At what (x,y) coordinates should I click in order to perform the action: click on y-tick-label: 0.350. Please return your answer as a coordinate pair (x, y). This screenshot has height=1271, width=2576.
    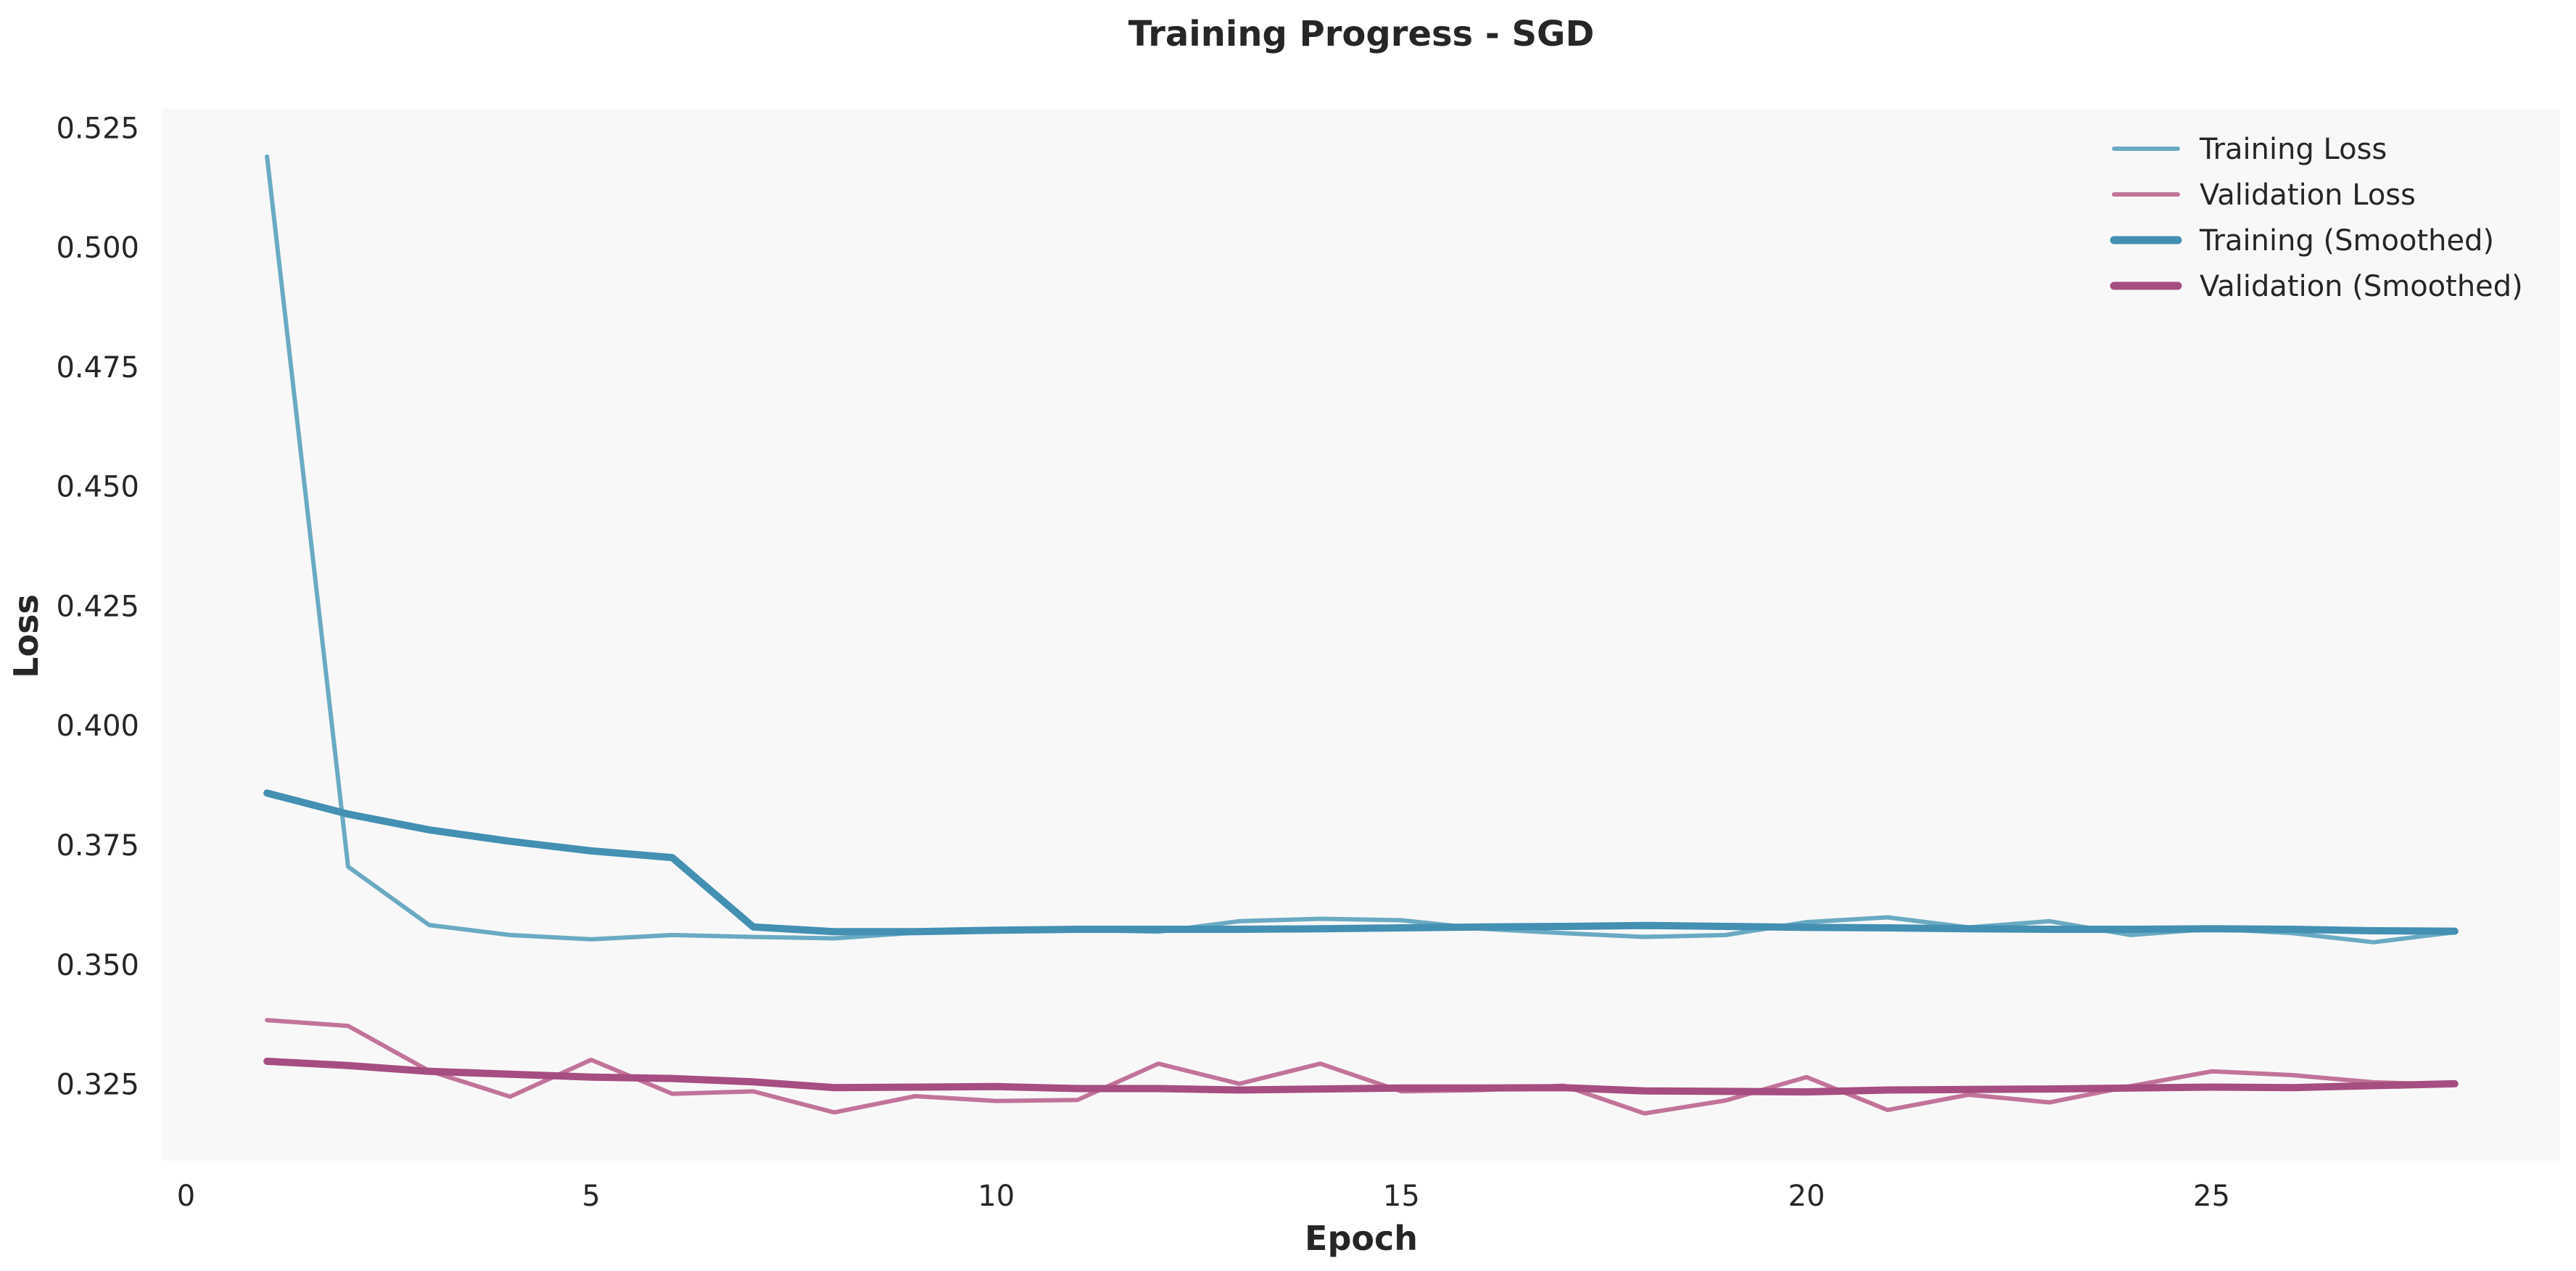
    Looking at the image, I should click on (97, 965).